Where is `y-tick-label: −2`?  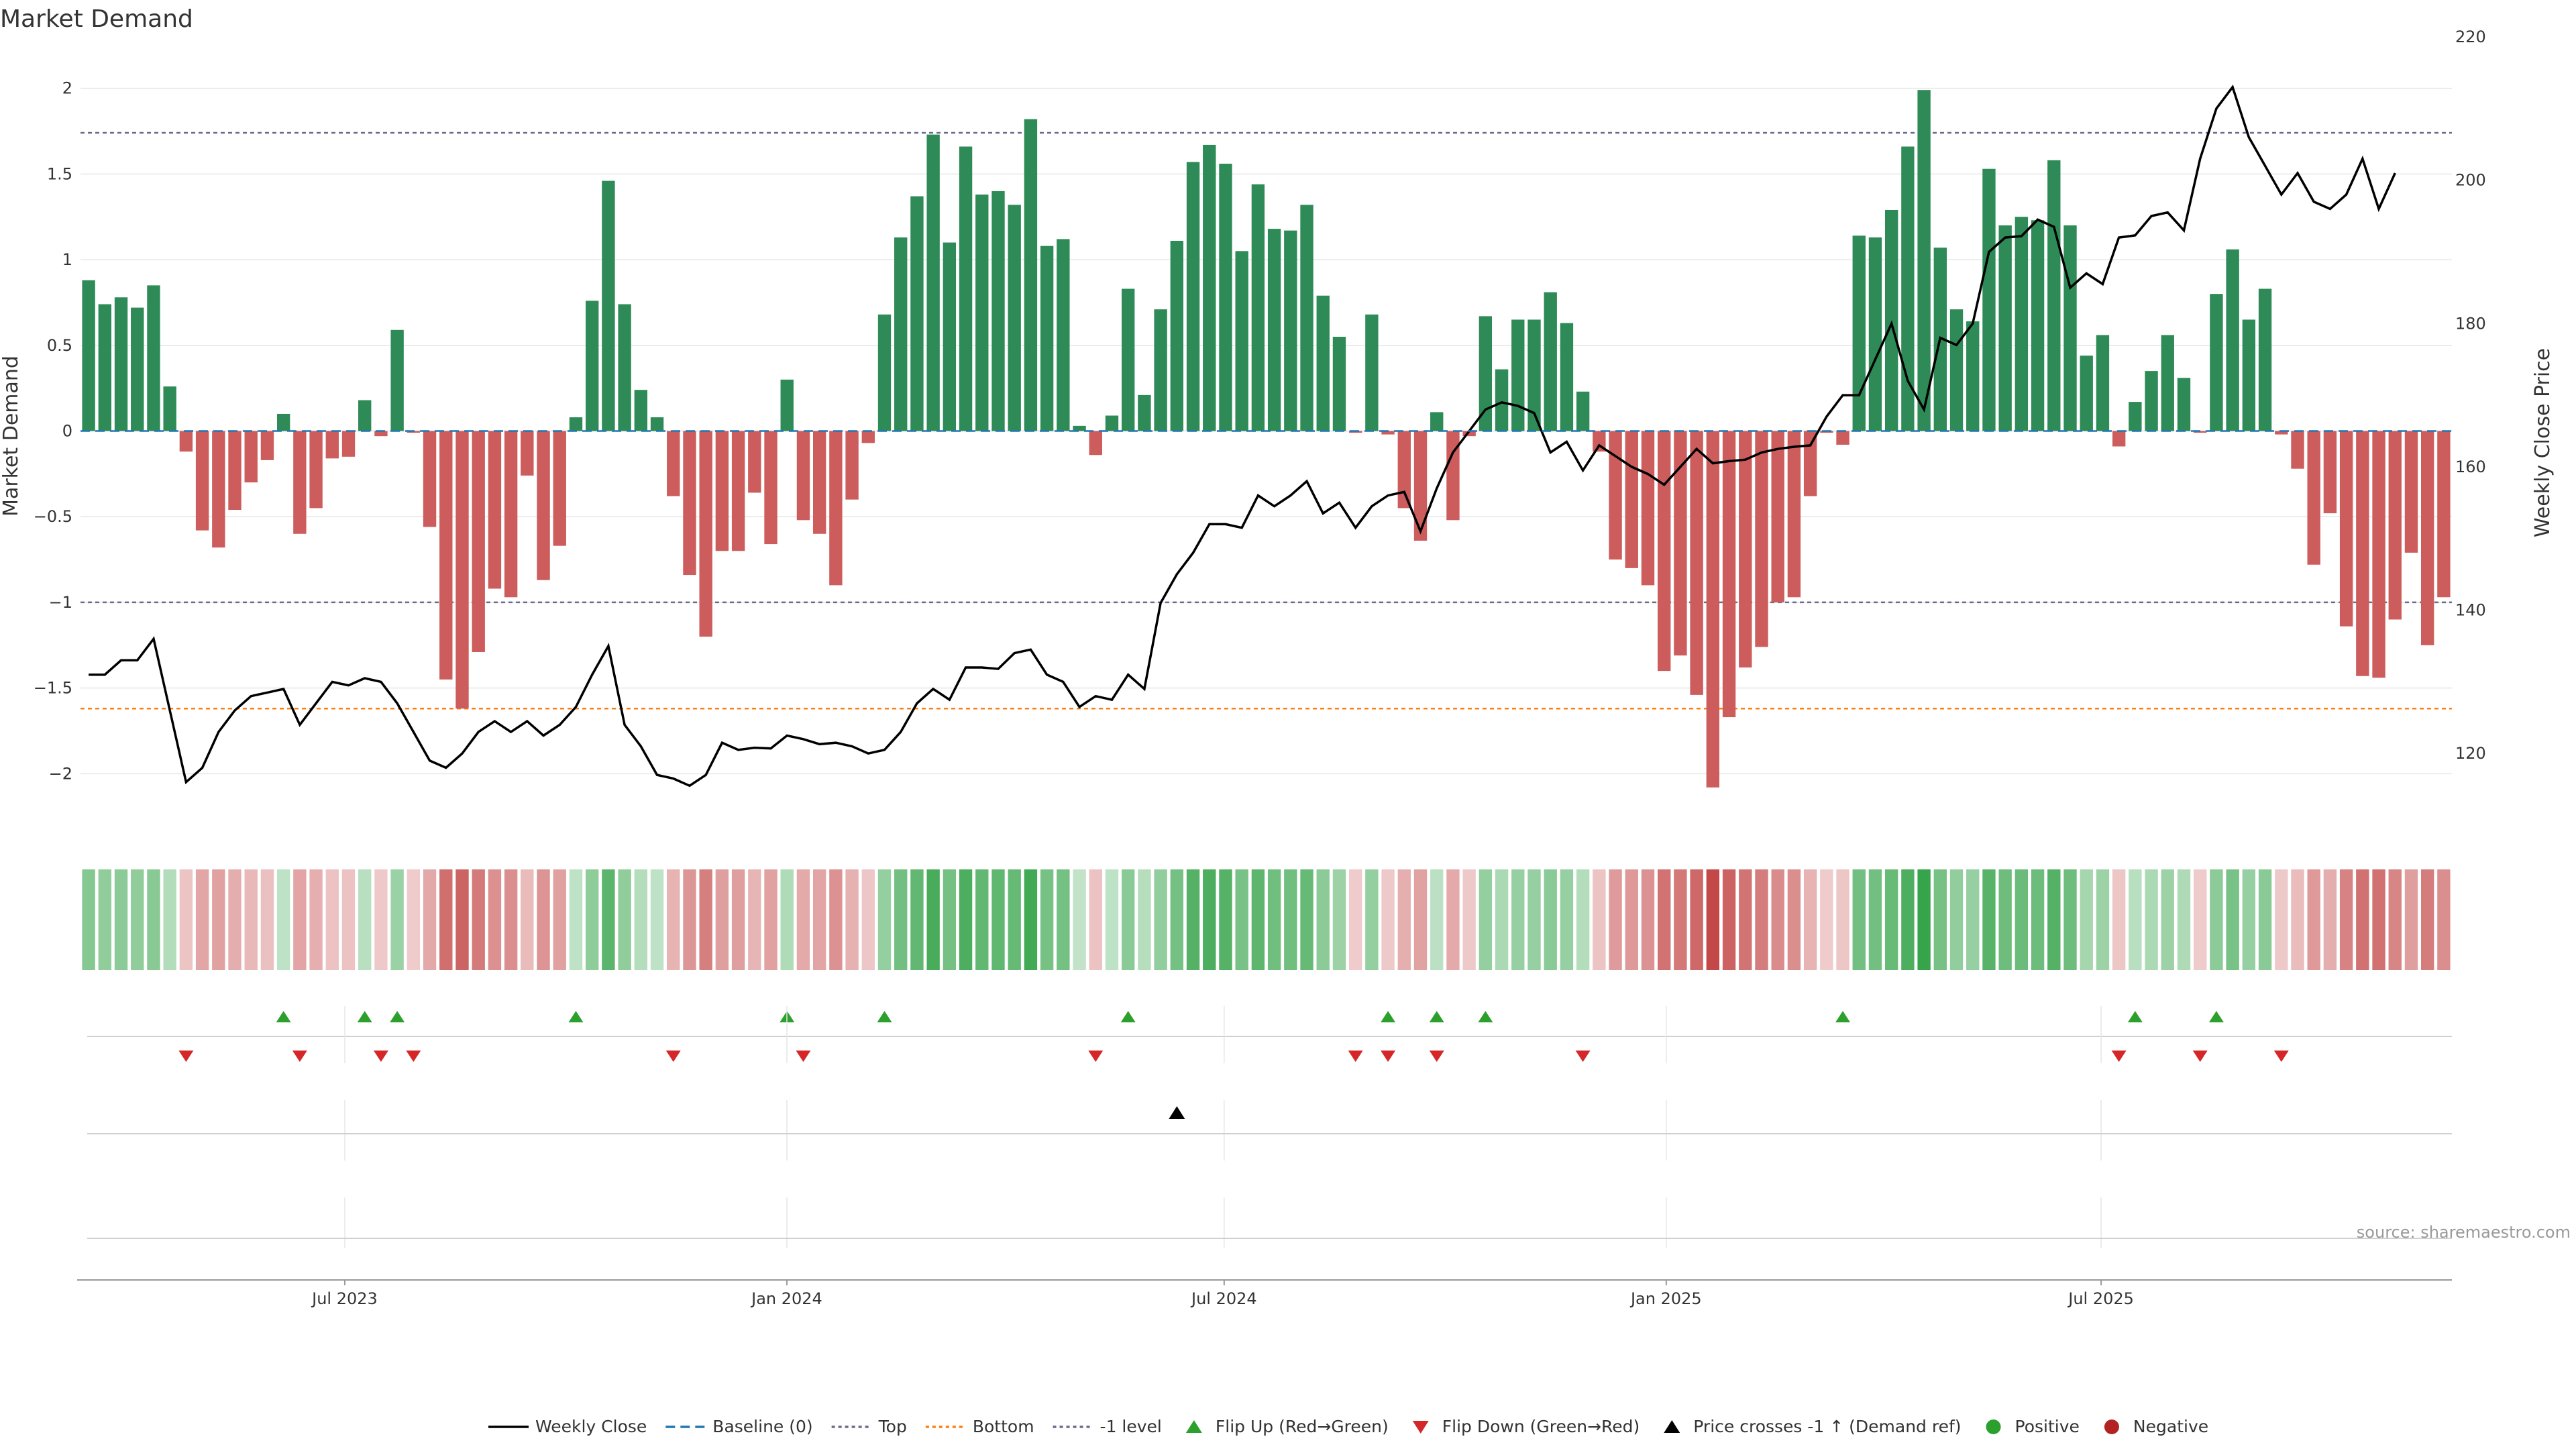 y-tick-label: −2 is located at coordinates (60, 773).